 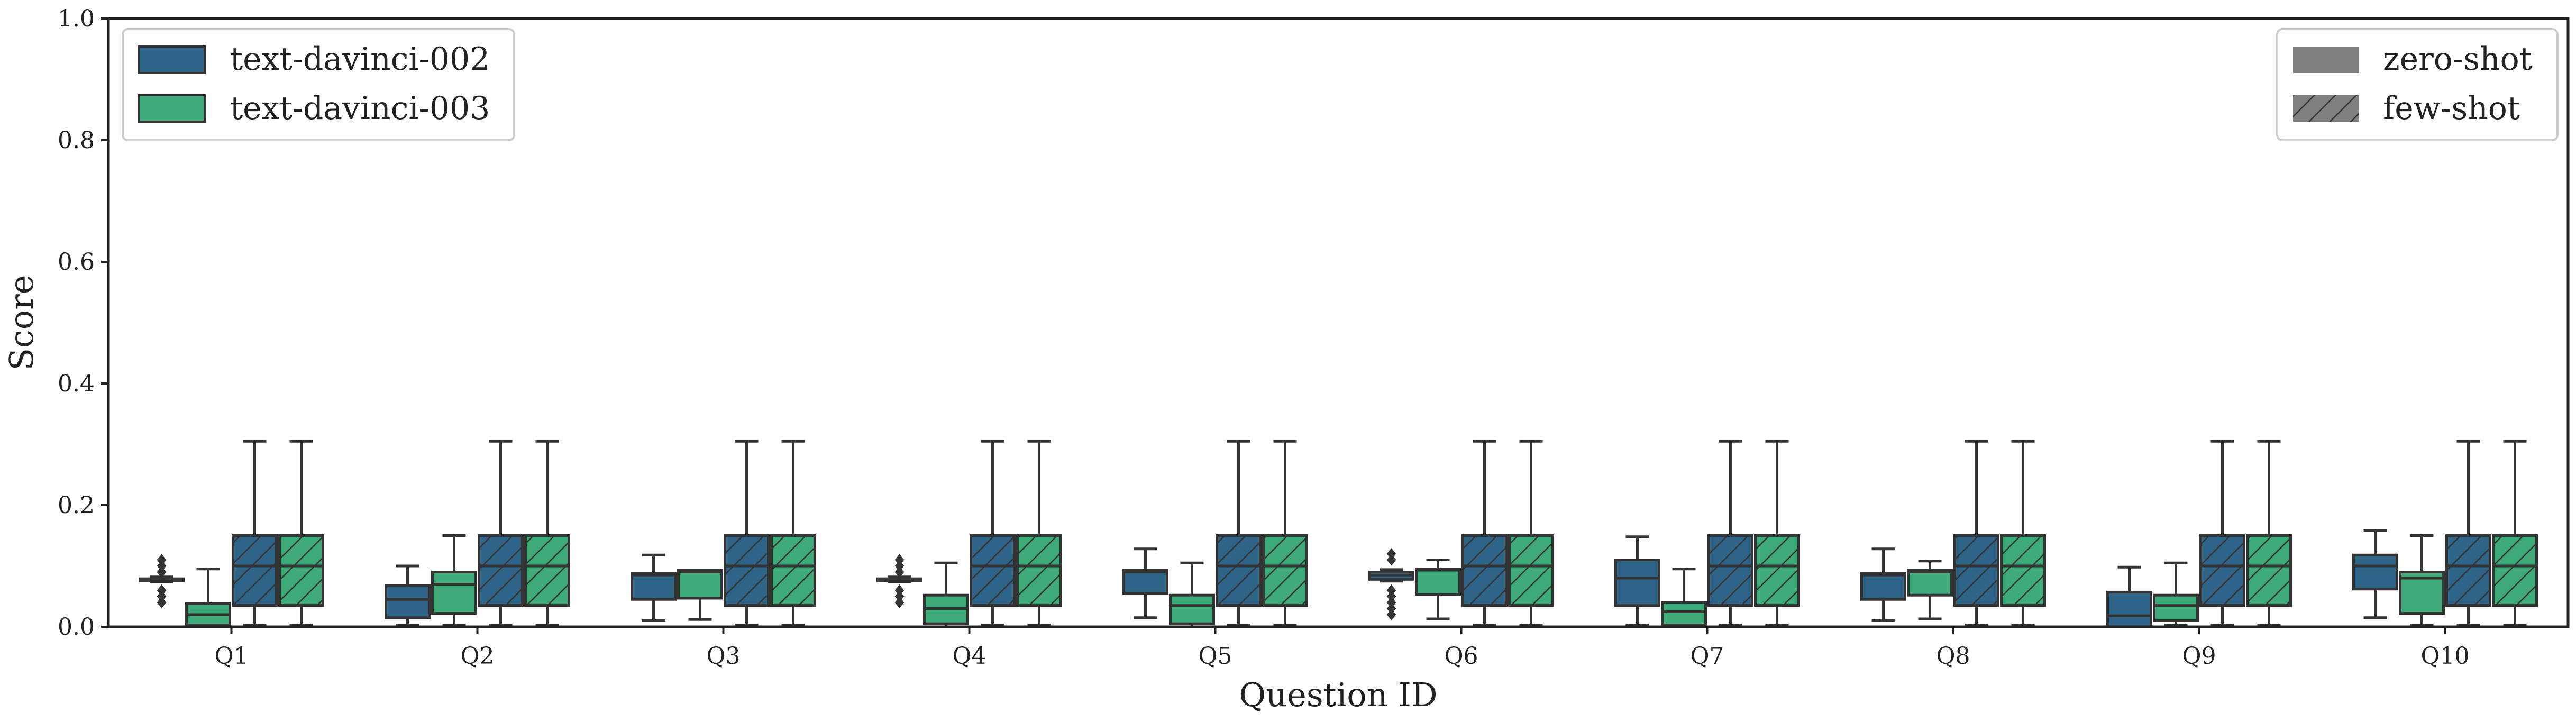 I want to click on box-q9-text-davinci-002-zero-shot, so click(x=2129, y=597).